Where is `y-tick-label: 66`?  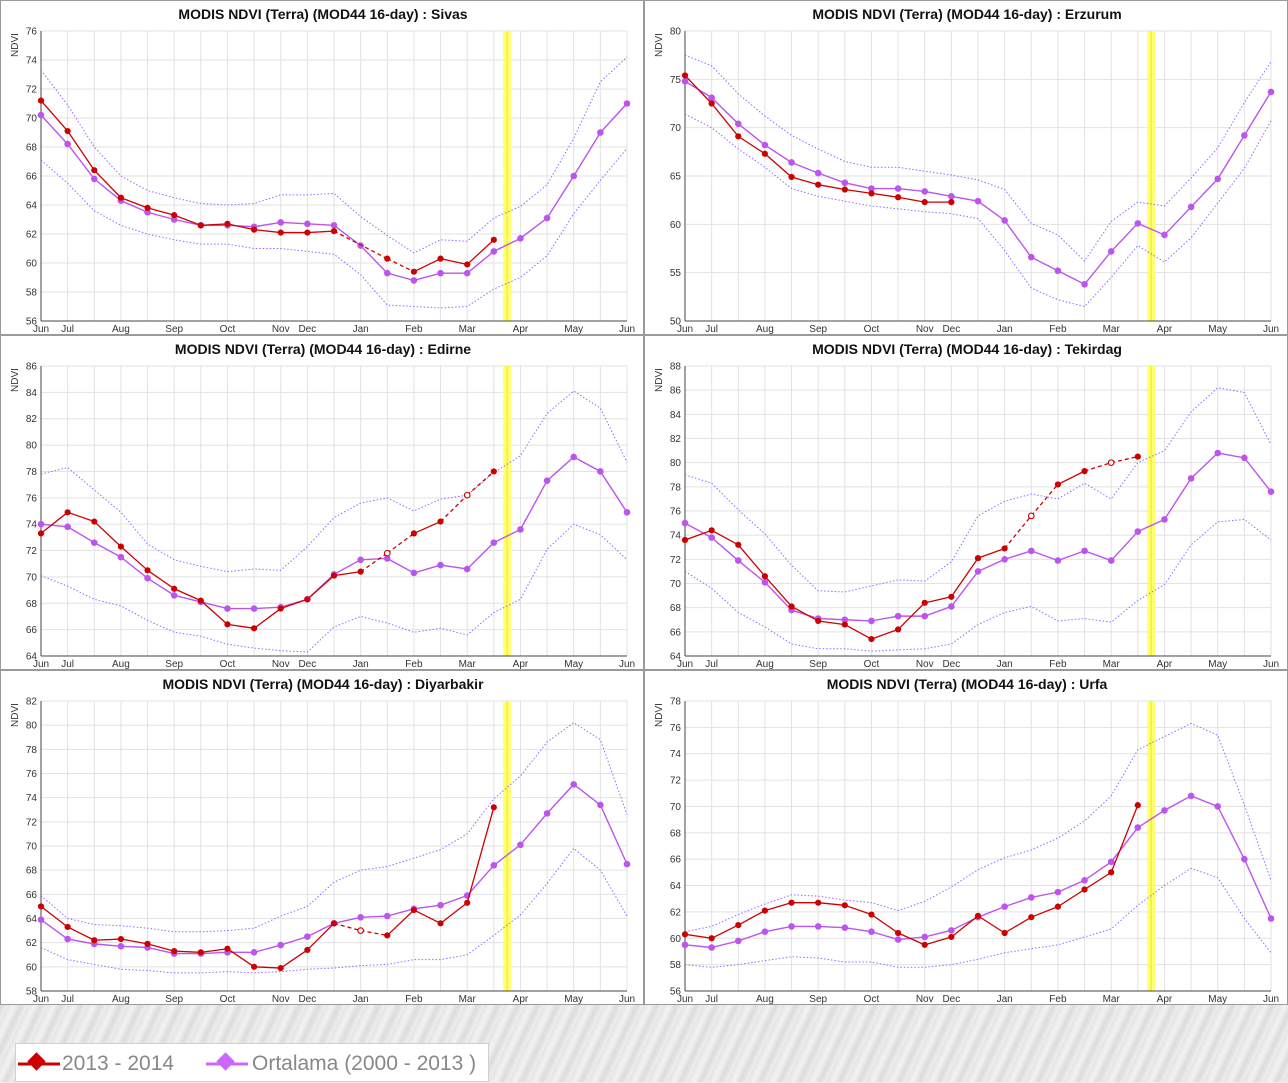 y-tick-label: 66 is located at coordinates (32, 177).